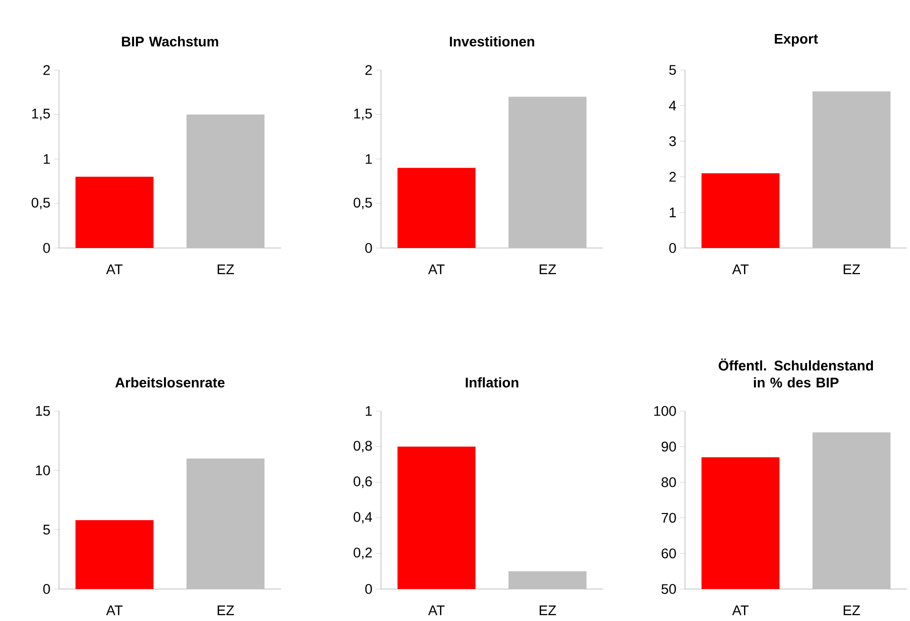  Describe the element at coordinates (492, 41) in the screenshot. I see `chart-title: Investitionen` at that location.